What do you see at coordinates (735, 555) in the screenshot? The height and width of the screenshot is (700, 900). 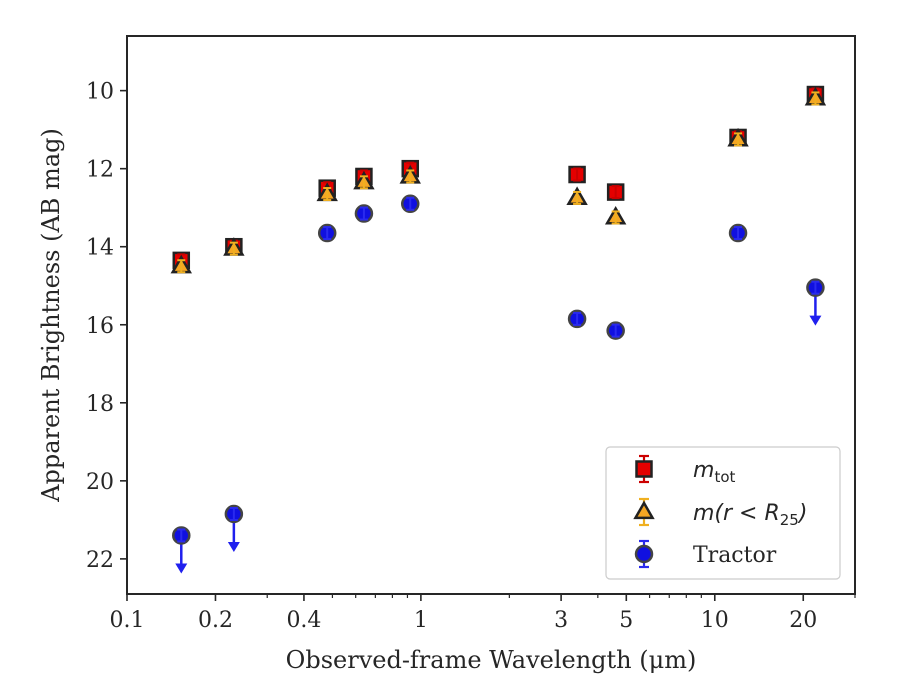 I see `legend-label: Tractor` at bounding box center [735, 555].